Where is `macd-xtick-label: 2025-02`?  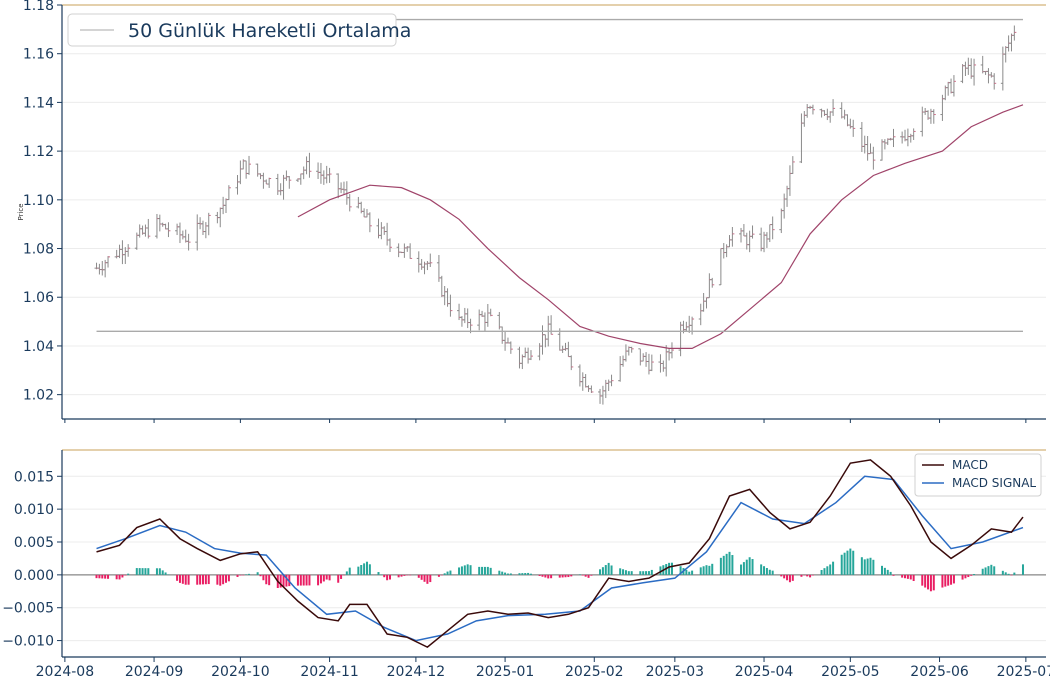 macd-xtick-label: 2025-02 is located at coordinates (594, 671).